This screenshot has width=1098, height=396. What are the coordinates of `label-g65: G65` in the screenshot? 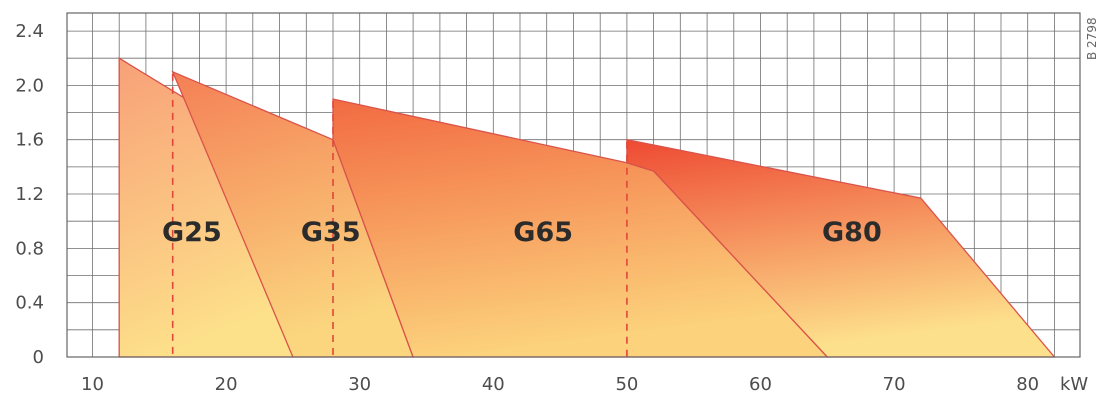 It's located at (543, 232).